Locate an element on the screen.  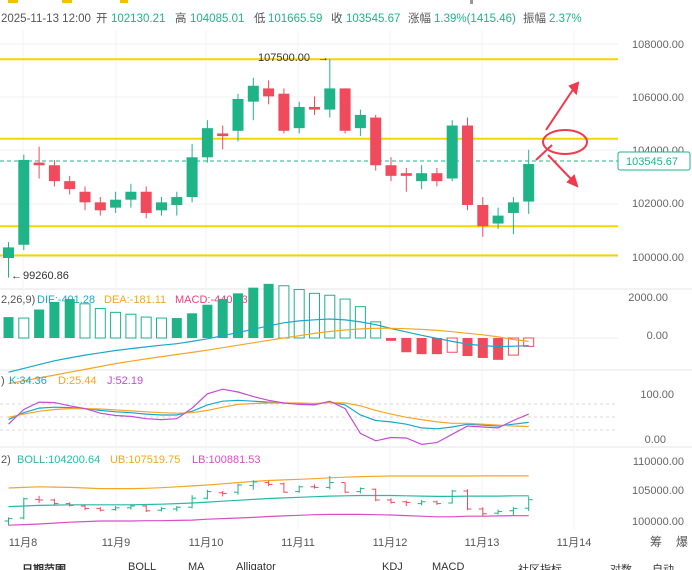
x-axis: 11月8 11月9 11月10 11月11 11月12 11月13 11月14 is located at coordinates (300, 543).